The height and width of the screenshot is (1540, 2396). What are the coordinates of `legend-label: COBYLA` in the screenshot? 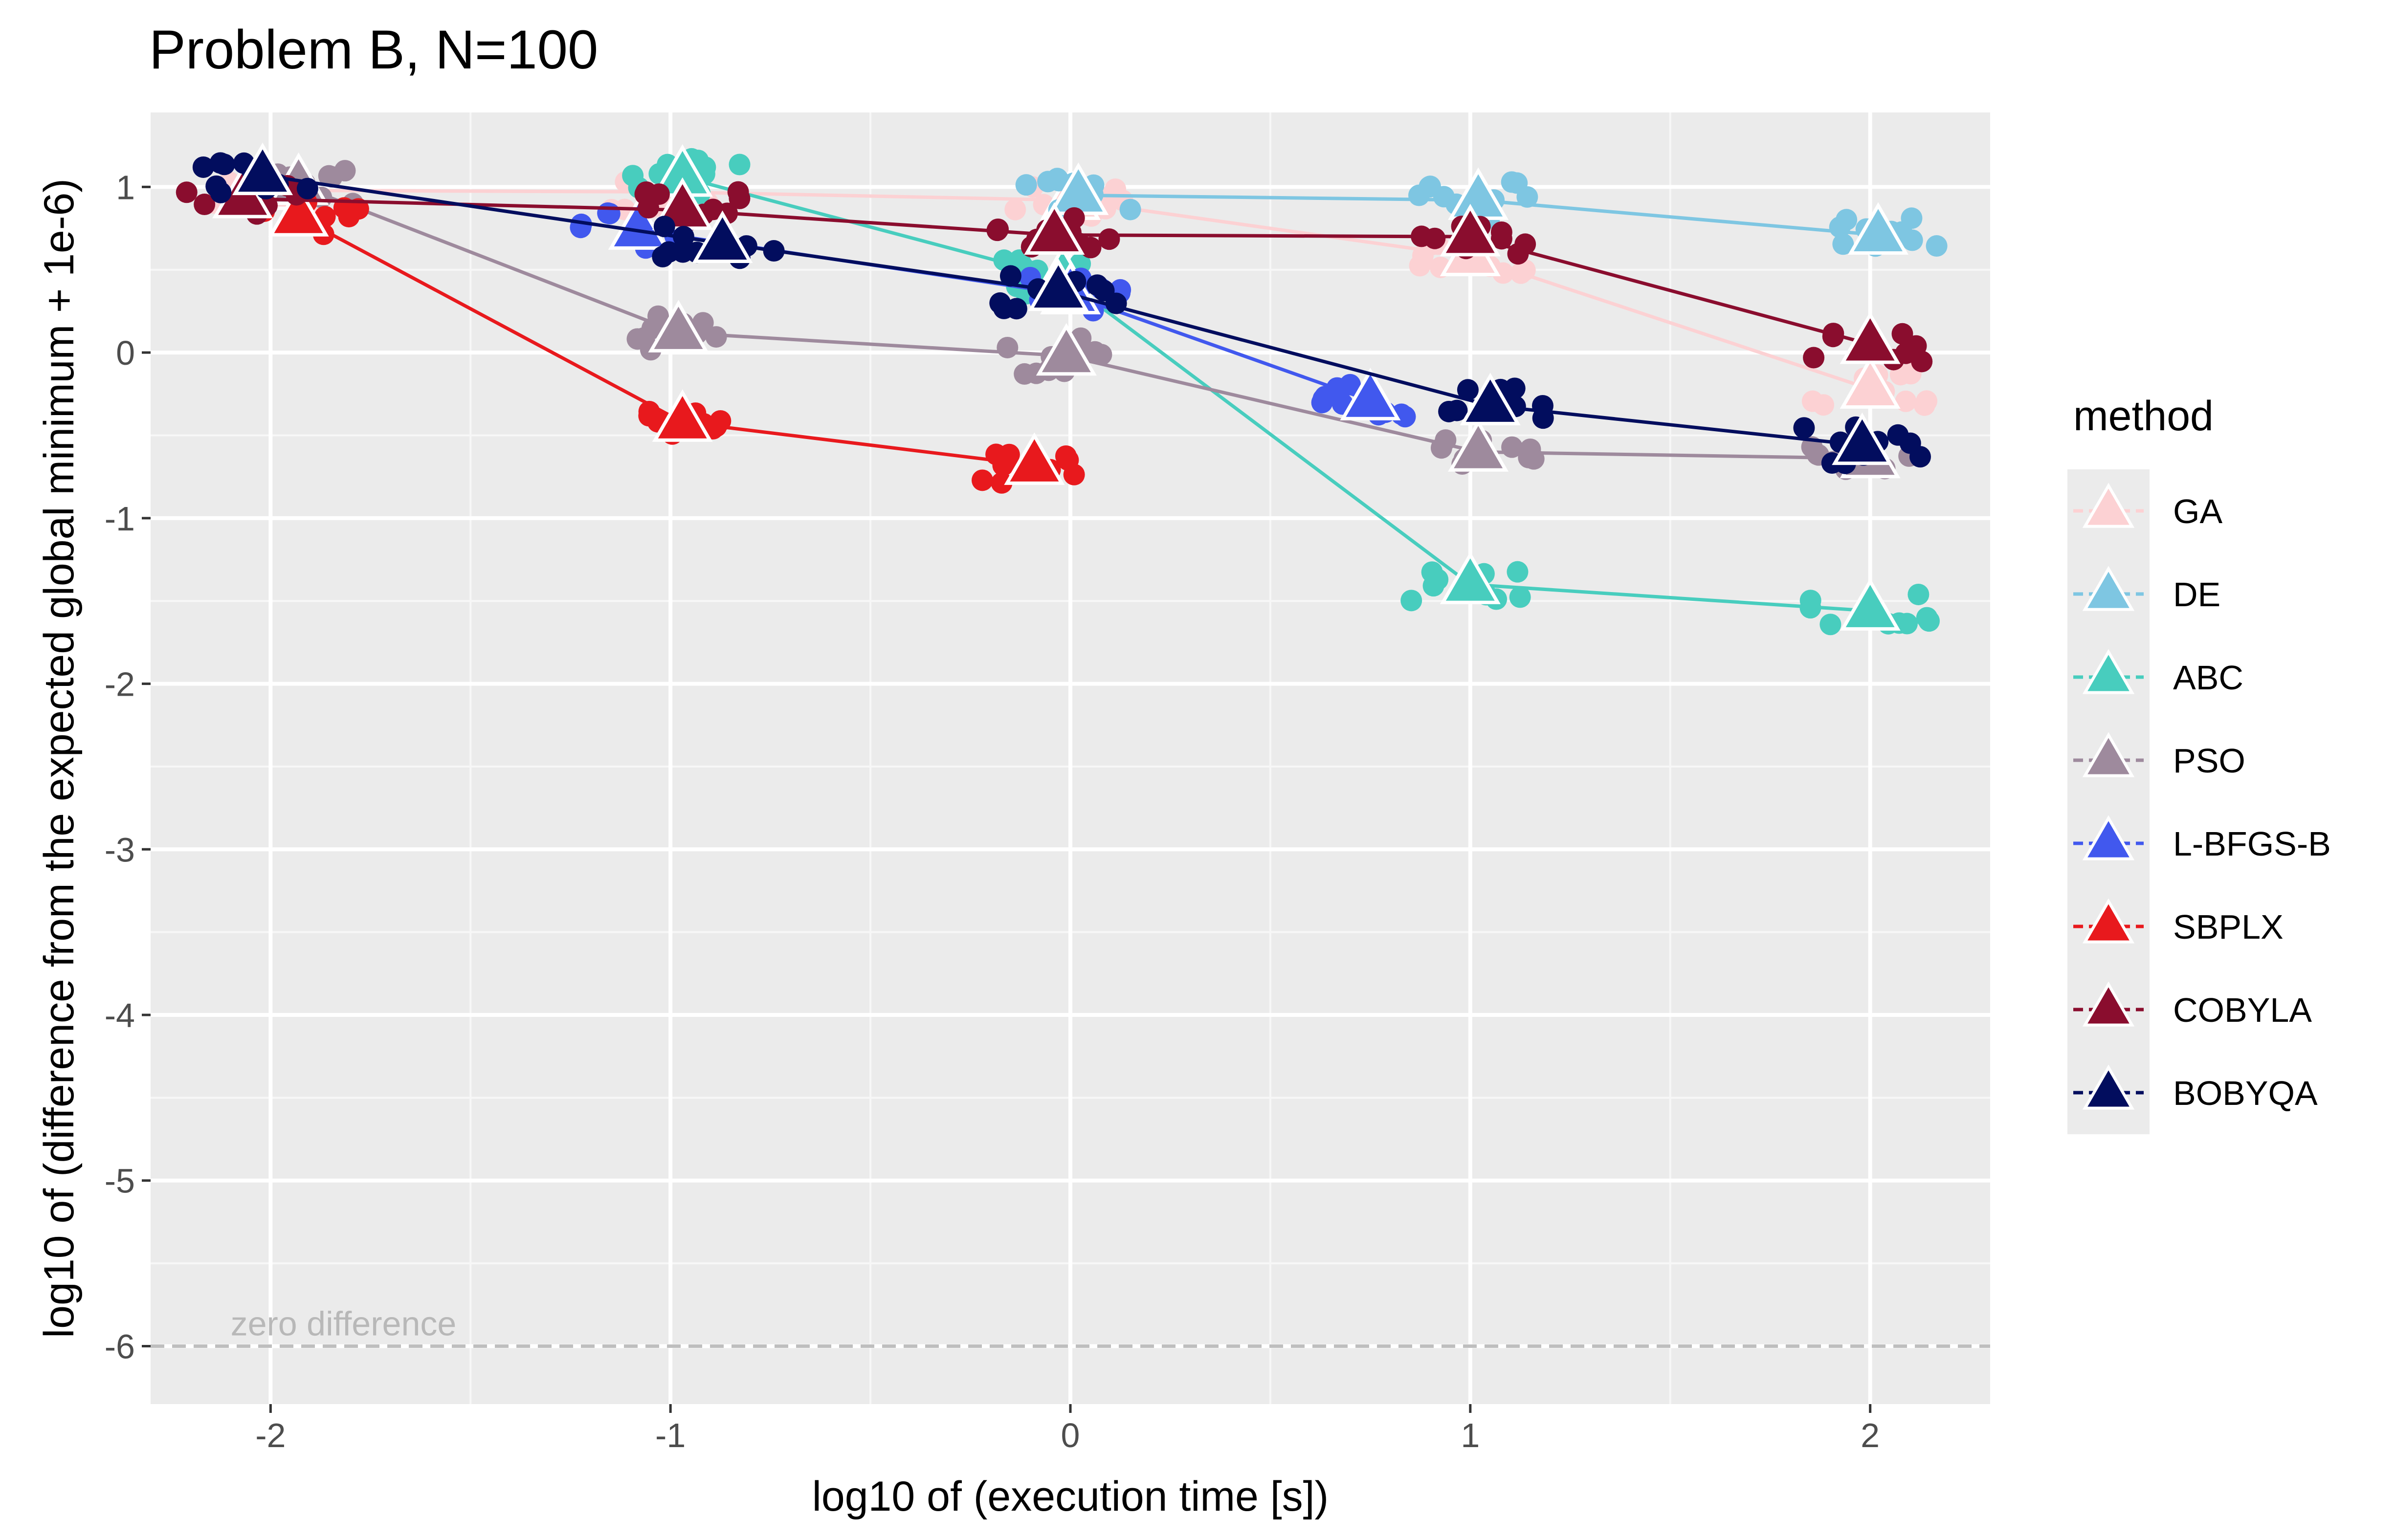 It's located at (2242, 1010).